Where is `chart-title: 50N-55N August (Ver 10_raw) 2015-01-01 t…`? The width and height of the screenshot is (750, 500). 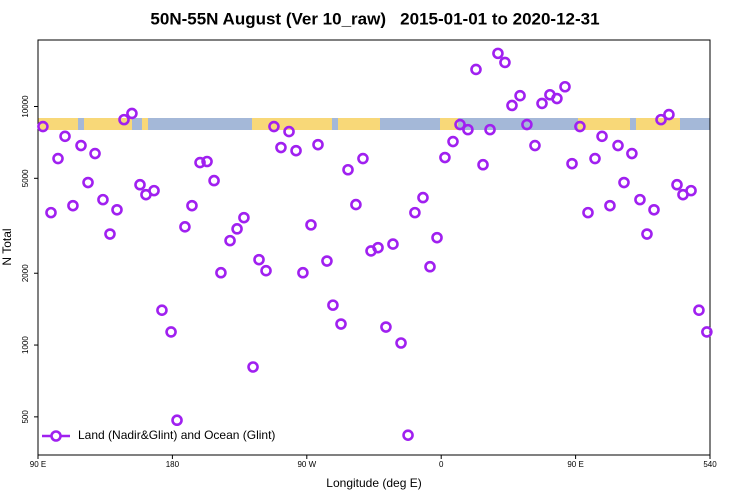
chart-title: 50N-55N August (Ver 10_raw) 2015-01-01 t… is located at coordinates (374, 18).